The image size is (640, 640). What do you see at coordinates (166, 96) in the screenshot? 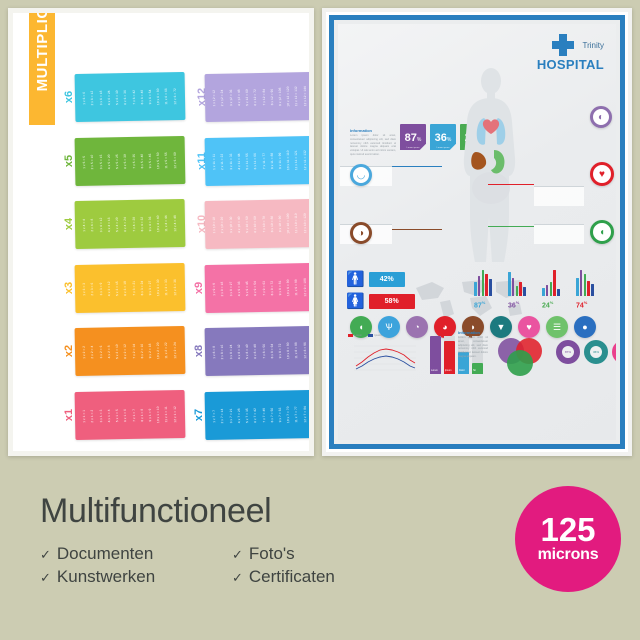
I see `table-equation: 11 x 6 = 66` at bounding box center [166, 96].